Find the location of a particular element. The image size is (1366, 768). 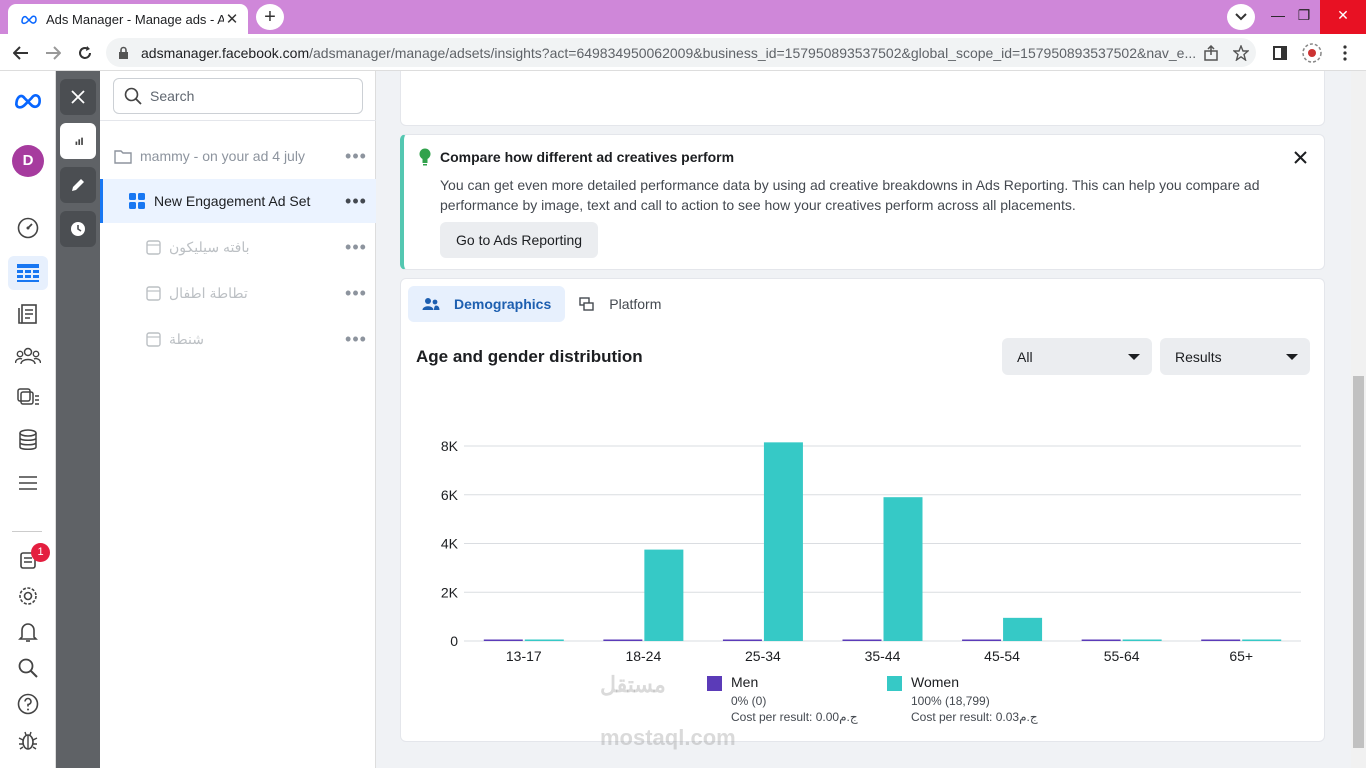

avatar: D is located at coordinates (28, 161).